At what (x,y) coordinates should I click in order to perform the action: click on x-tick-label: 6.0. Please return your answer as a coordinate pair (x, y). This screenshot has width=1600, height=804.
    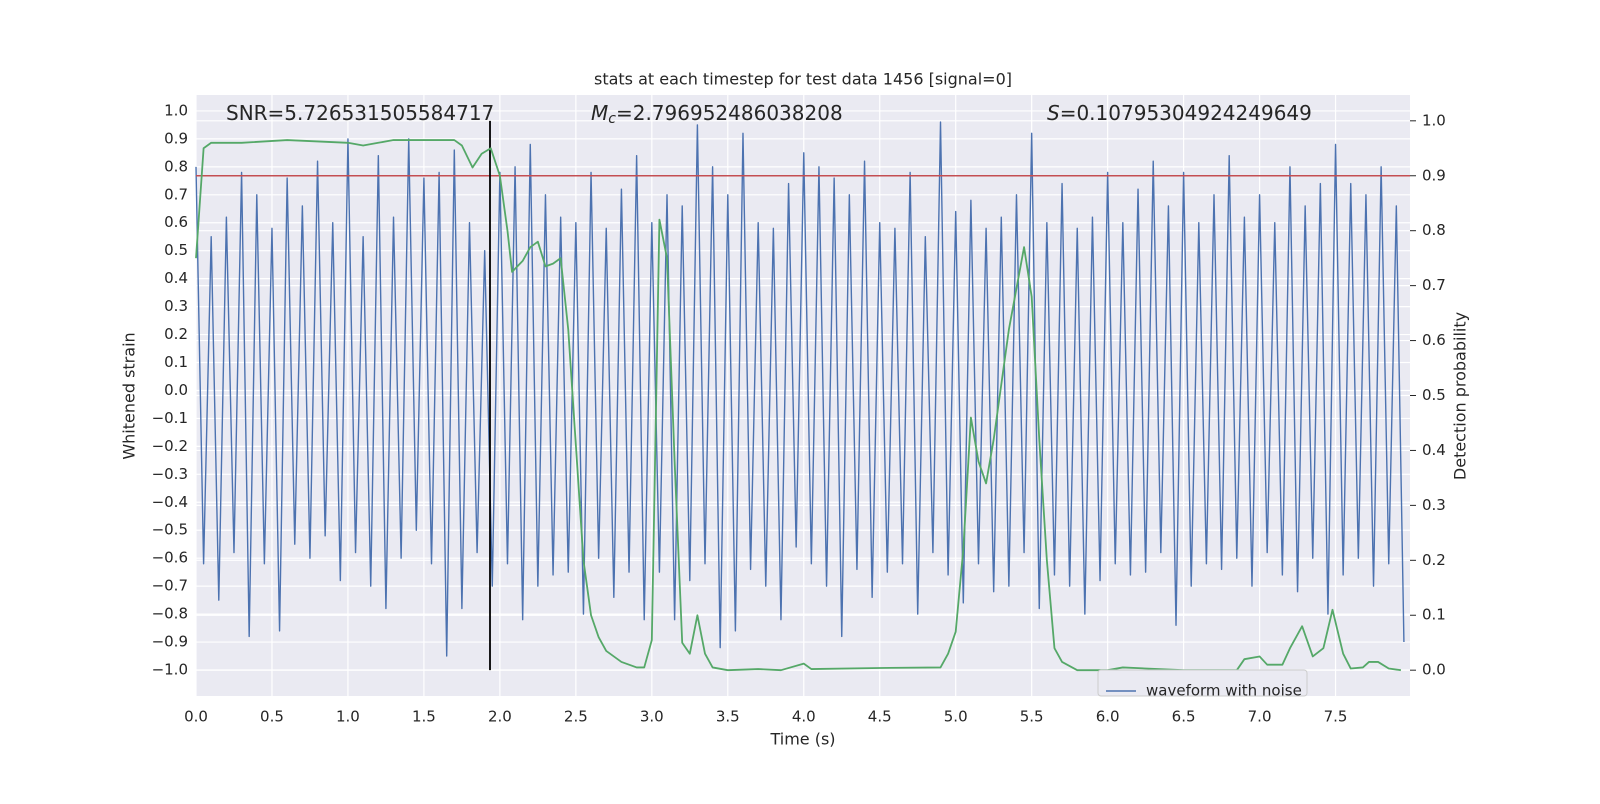
    Looking at the image, I should click on (1108, 717).